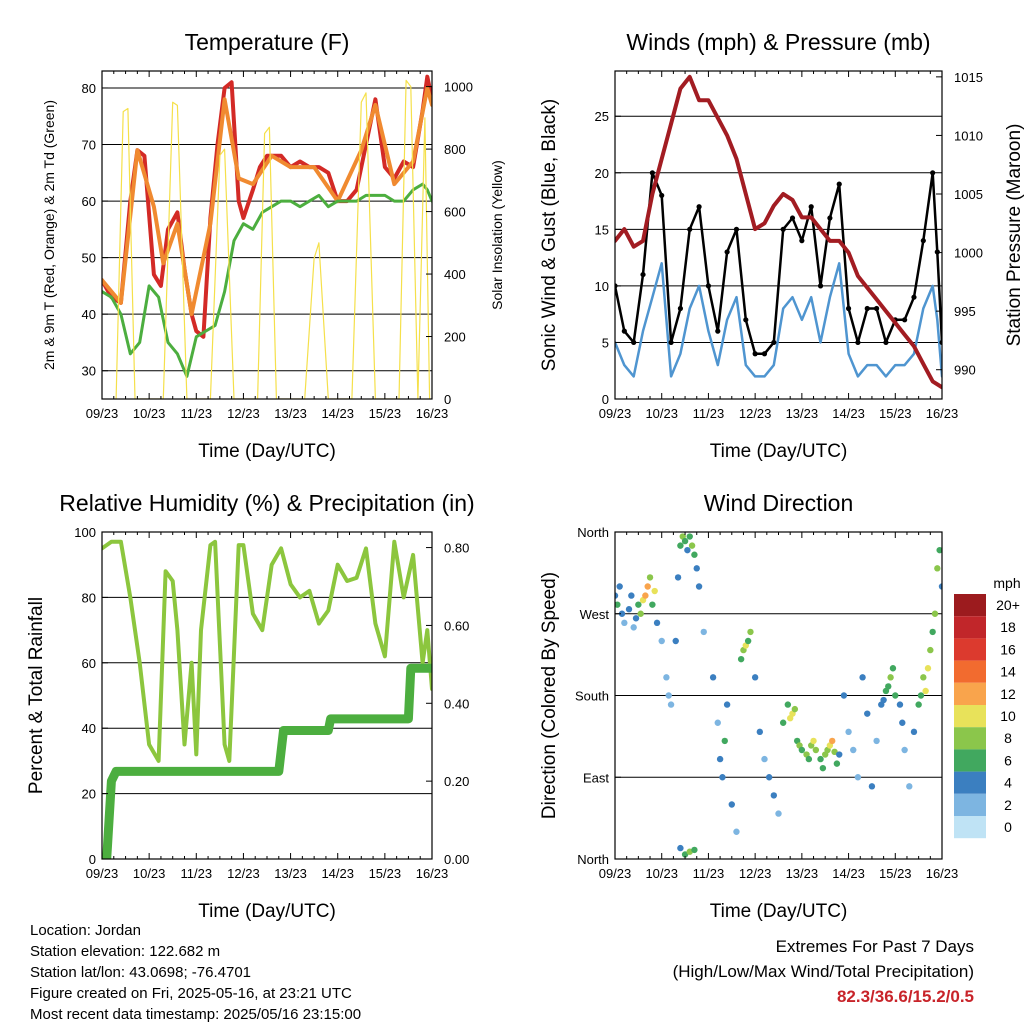 This screenshot has width=1024, height=1025. I want to click on y2-tick-label: 990, so click(965, 370).